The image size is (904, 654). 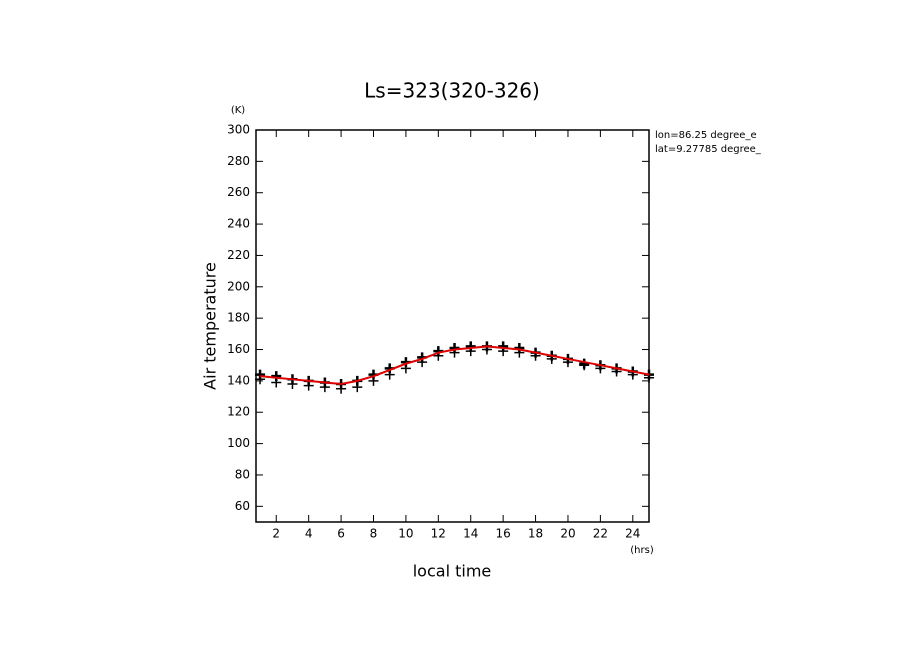 I want to click on annotation: lat=9.27785 degree_, so click(x=708, y=149).